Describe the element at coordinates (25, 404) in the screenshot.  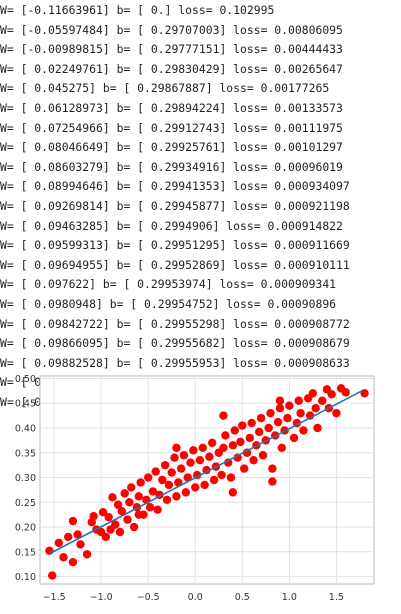
I see `y-tick-label: 0.45` at that location.